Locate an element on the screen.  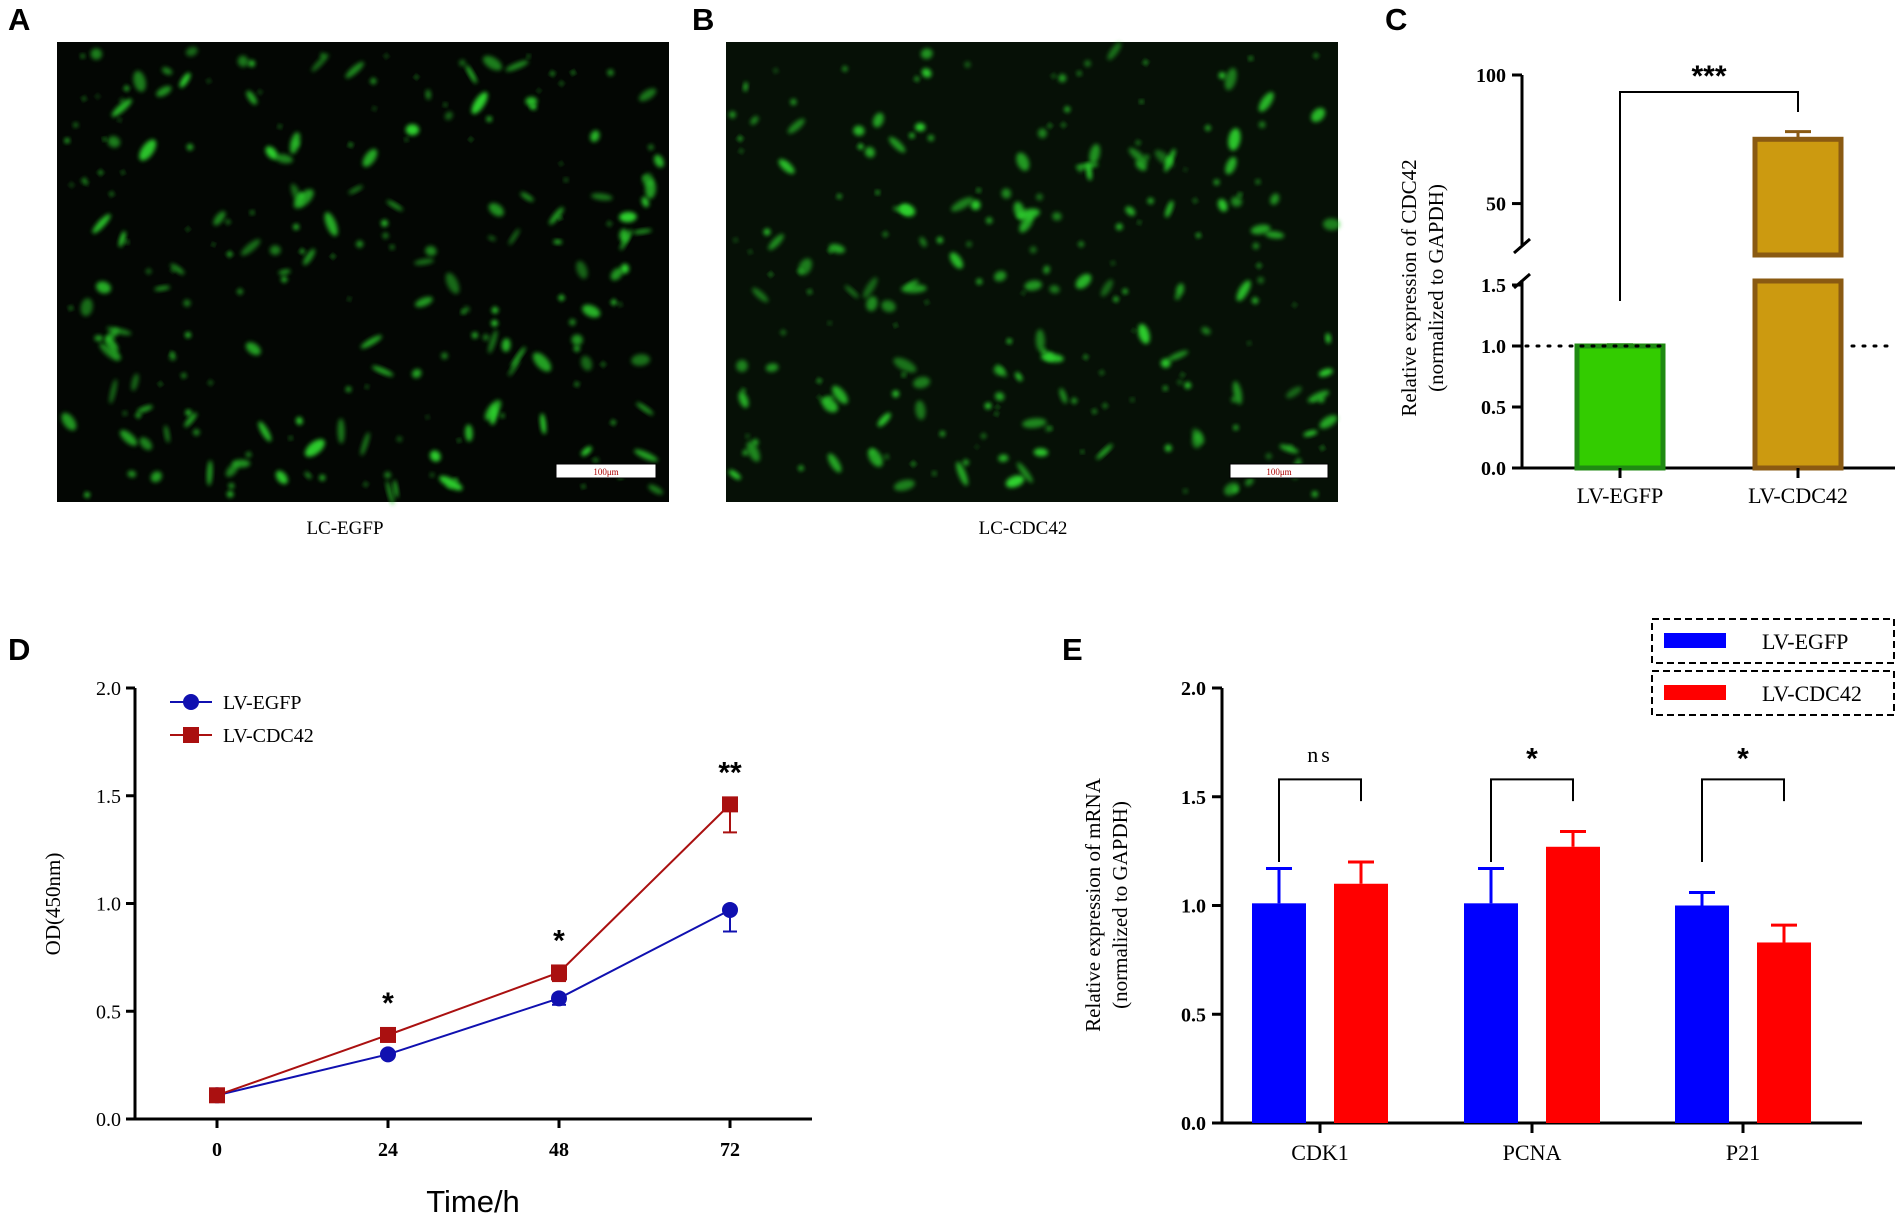
bar-pcna-lv-egfp is located at coordinates (1491, 1013).